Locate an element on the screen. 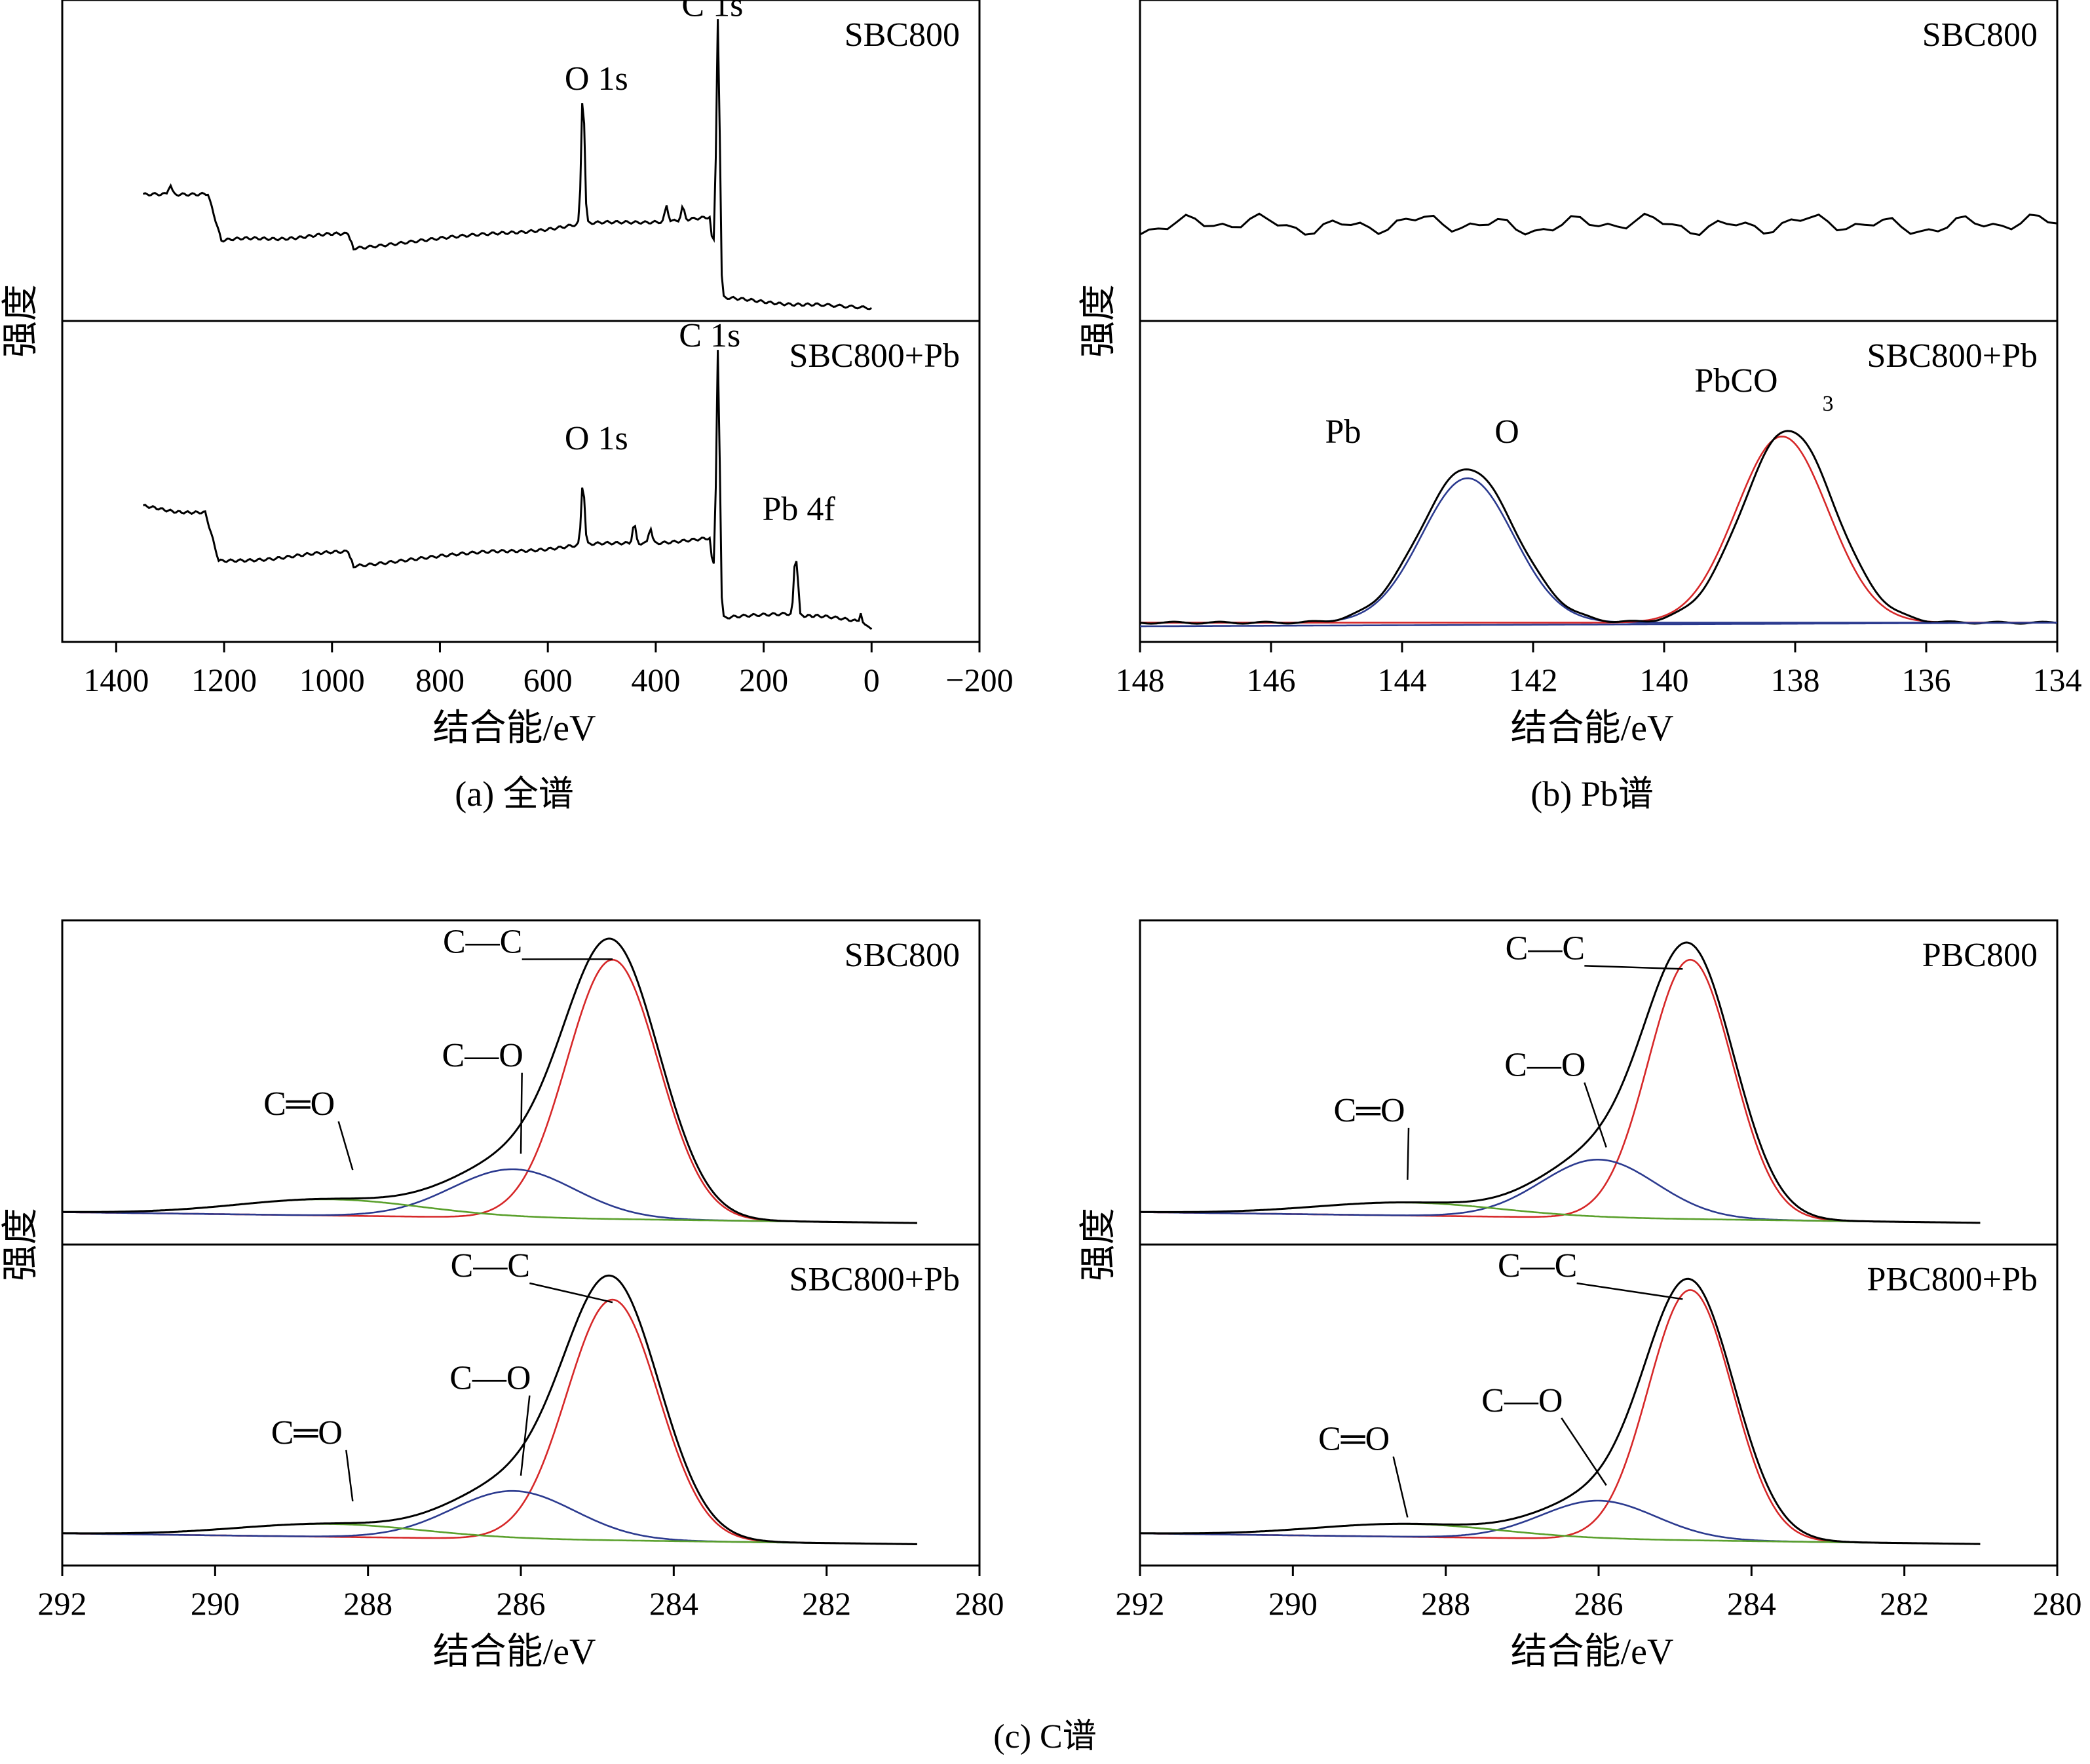 Image resolution: width=2090 pixels, height=1764 pixels. x-tick-label: 1200 is located at coordinates (224, 680).